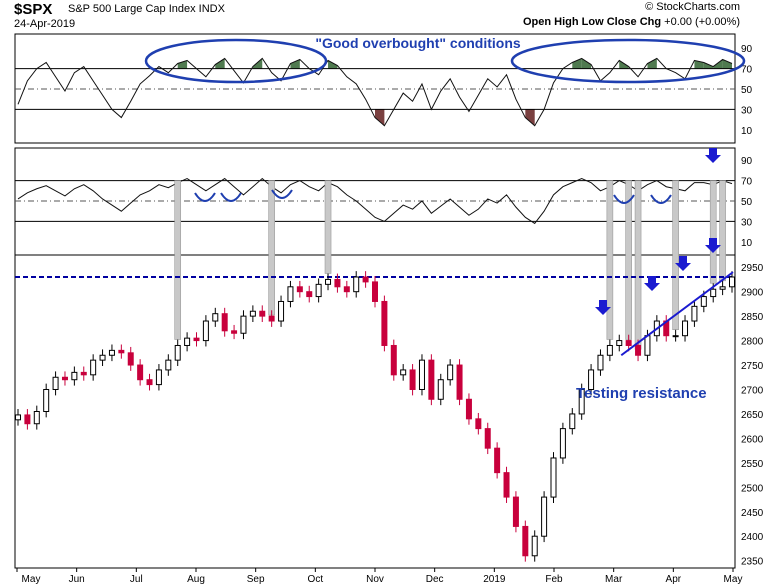 The image size is (780, 586). What do you see at coordinates (752, 293) in the screenshot?
I see `price-tick-label: 2900` at bounding box center [752, 293].